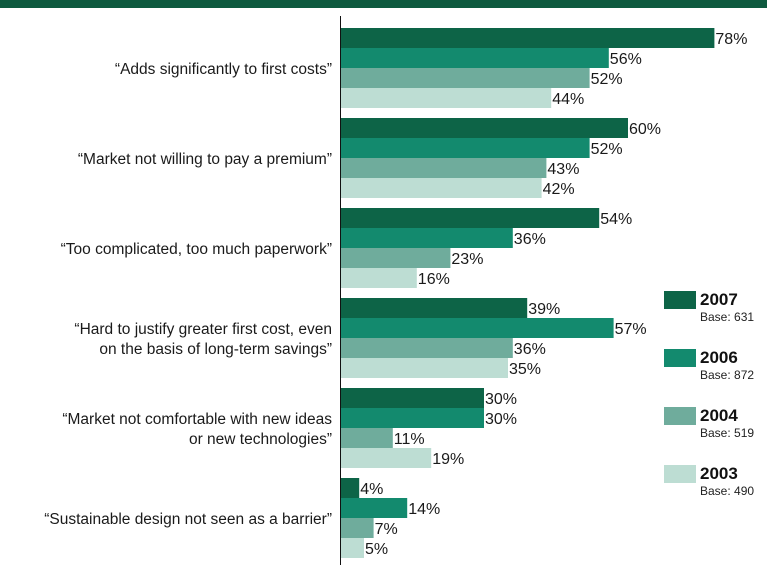 The image size is (767, 565). Describe the element at coordinates (467, 259) in the screenshot. I see `bar-value-label: 23%` at that location.